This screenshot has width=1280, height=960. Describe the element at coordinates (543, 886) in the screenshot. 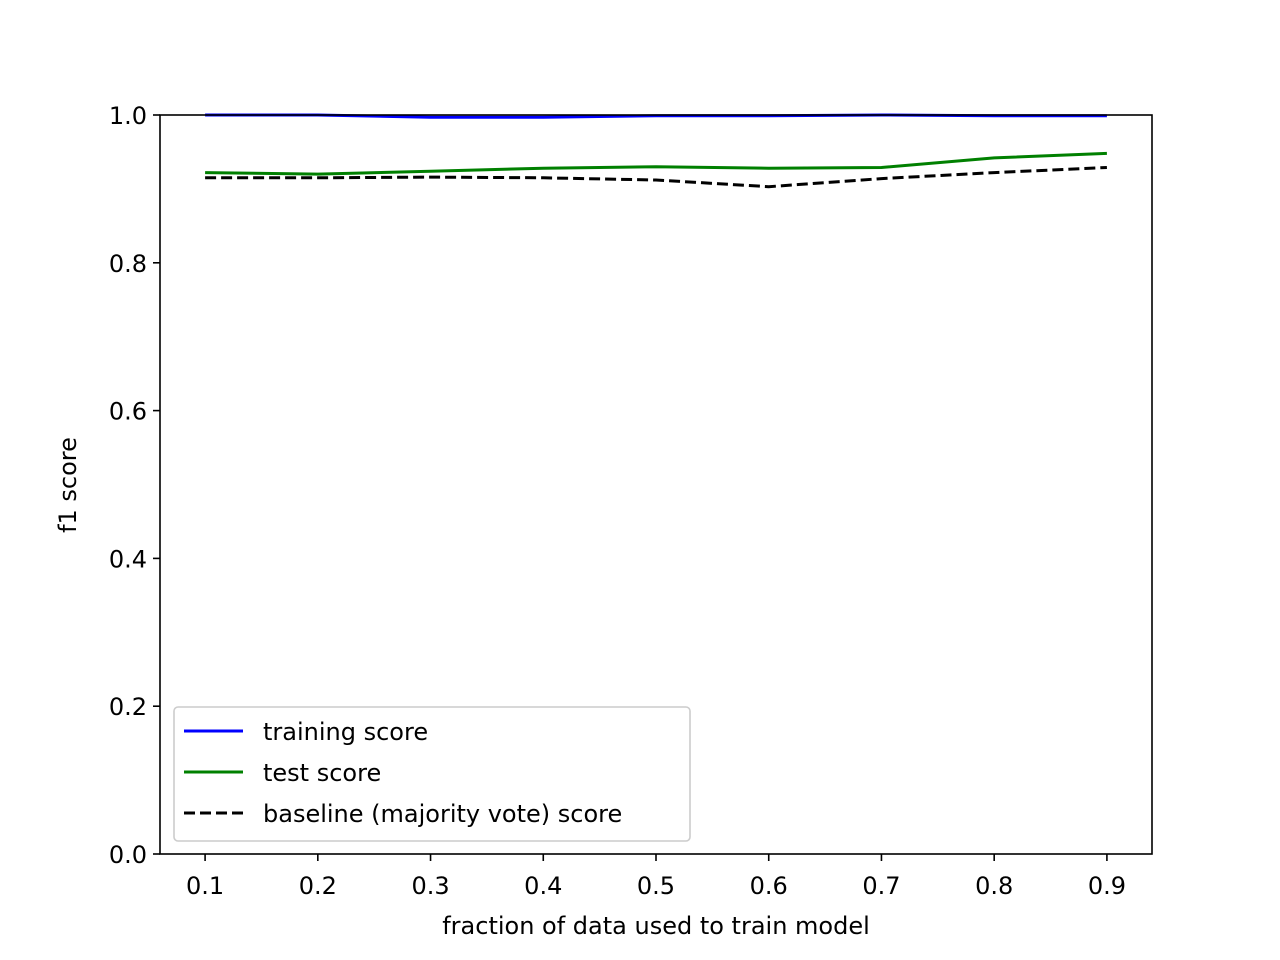

I see `x-tick-label: 0.4` at that location.